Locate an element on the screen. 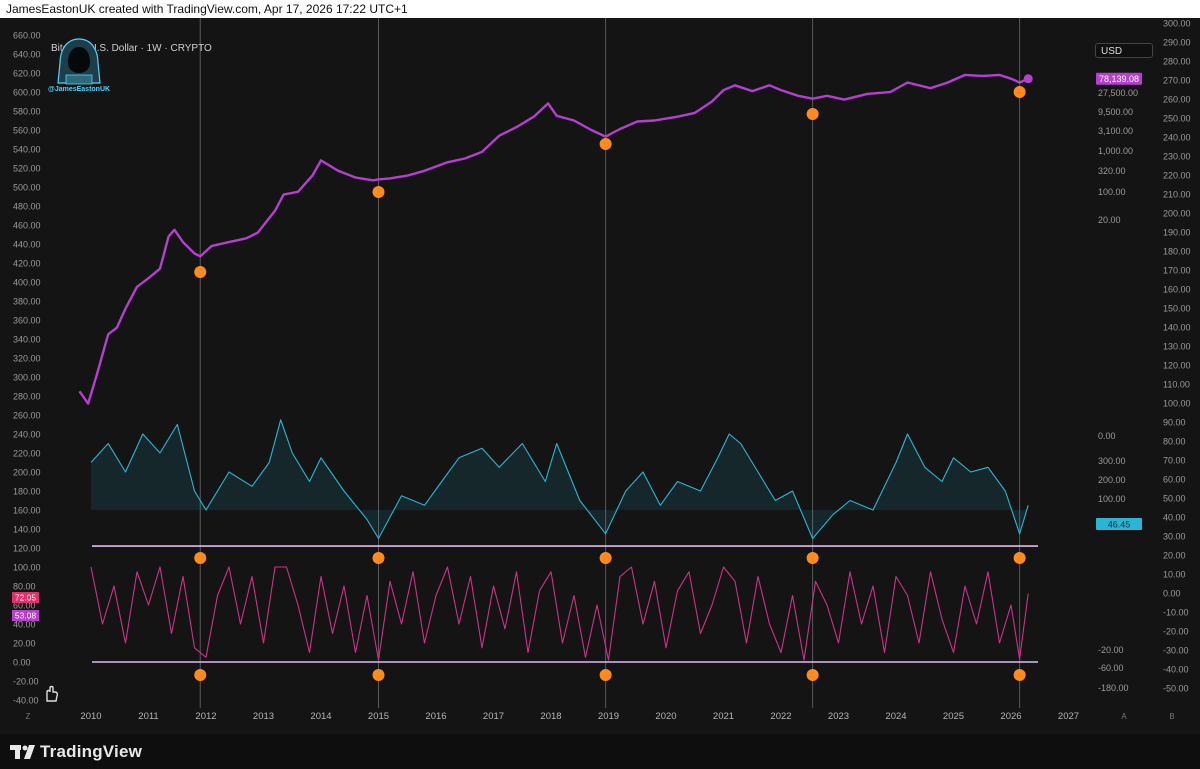  osc-axis-tick: 300.00 is located at coordinates (1112, 461).